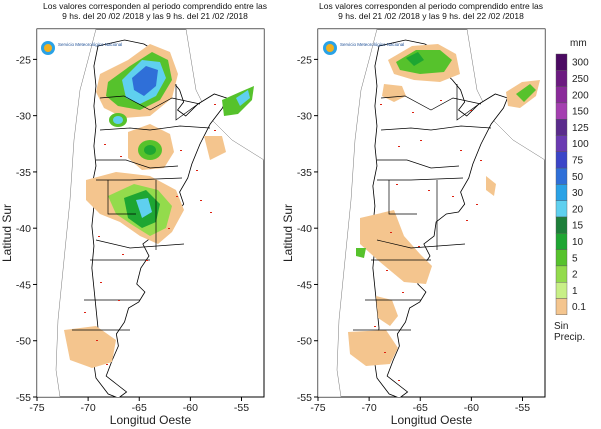 Image resolution: width=601 pixels, height=429 pixels. What do you see at coordinates (578, 242) in the screenshot?
I see `legend-label: 10` at bounding box center [578, 242].